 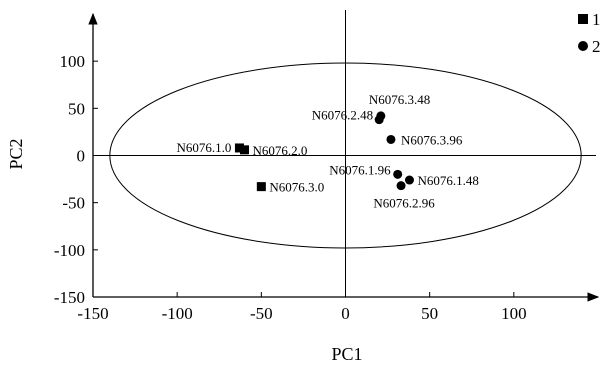 What do you see at coordinates (583, 46) in the screenshot?
I see `legend-marker-circle` at bounding box center [583, 46].